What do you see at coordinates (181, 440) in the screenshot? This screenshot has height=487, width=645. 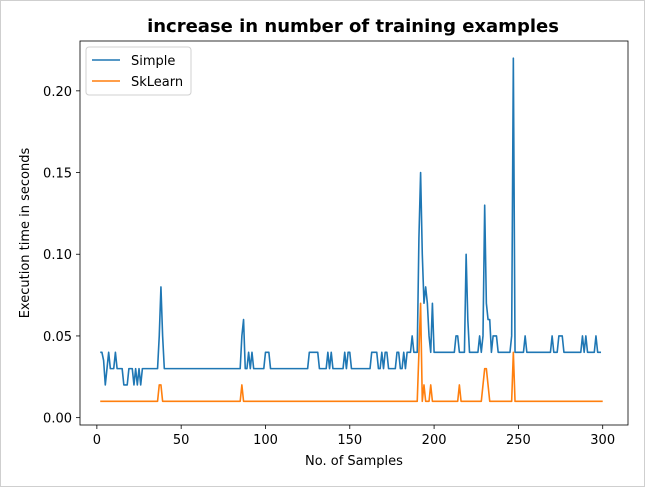 I see `x-tick-label: 50` at bounding box center [181, 440].